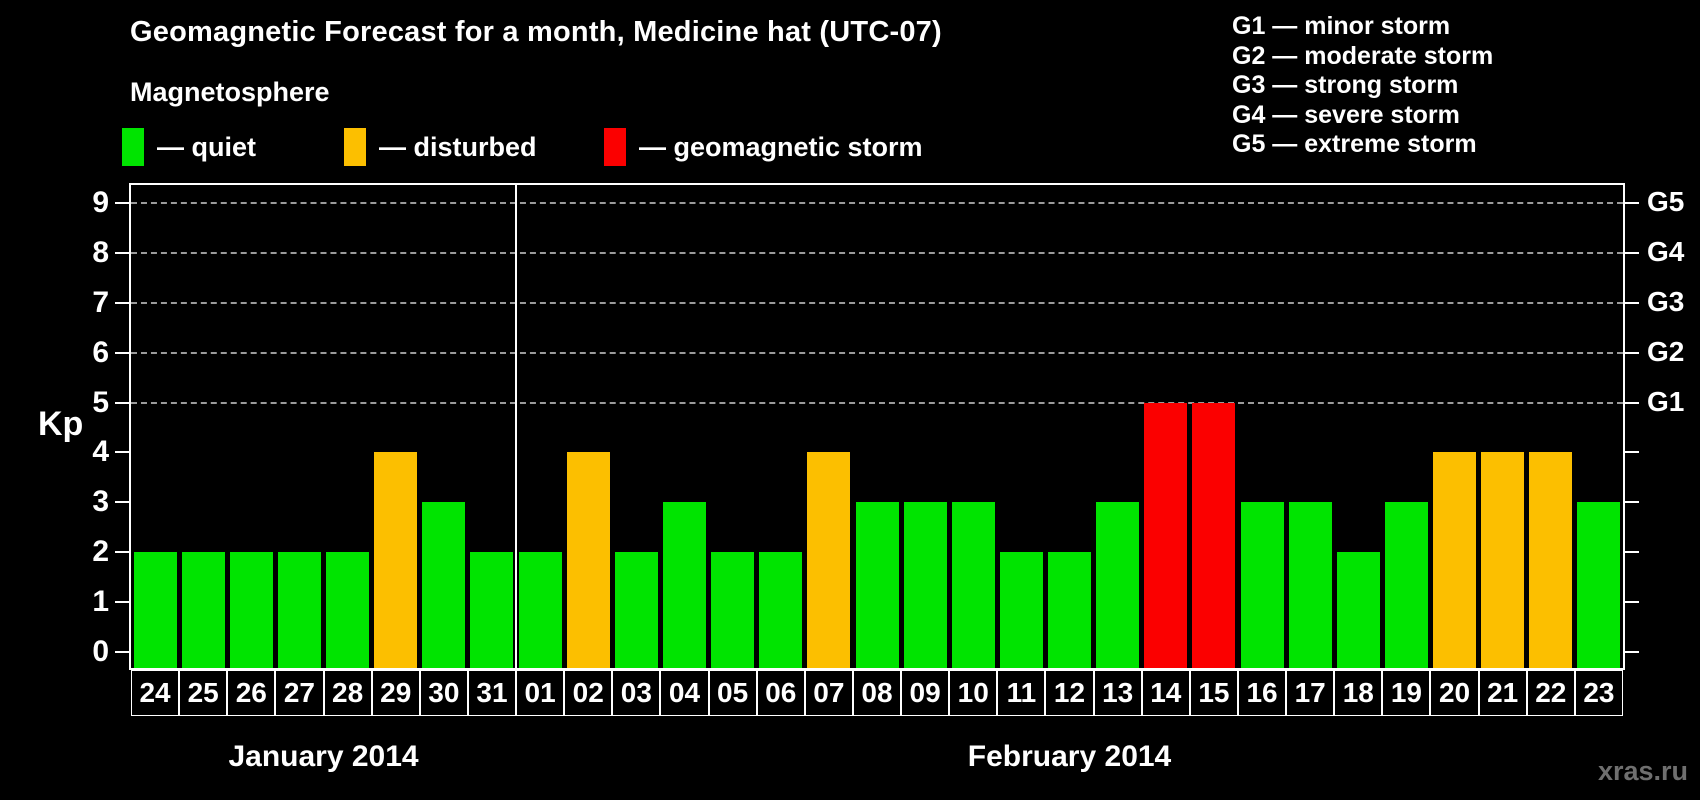 The height and width of the screenshot is (800, 1700). Describe the element at coordinates (1598, 693) in the screenshot. I see `day-label-23: 23` at that location.